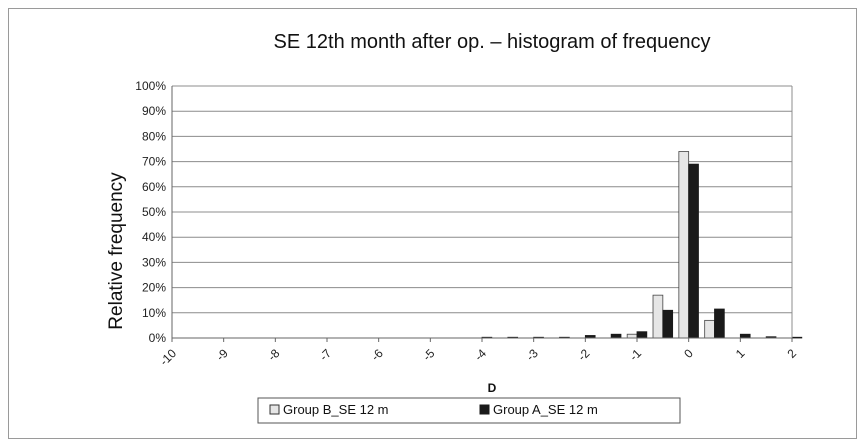 The height and width of the screenshot is (443, 867). What do you see at coordinates (484, 409) in the screenshot?
I see `legend-swatch-group-a` at bounding box center [484, 409].